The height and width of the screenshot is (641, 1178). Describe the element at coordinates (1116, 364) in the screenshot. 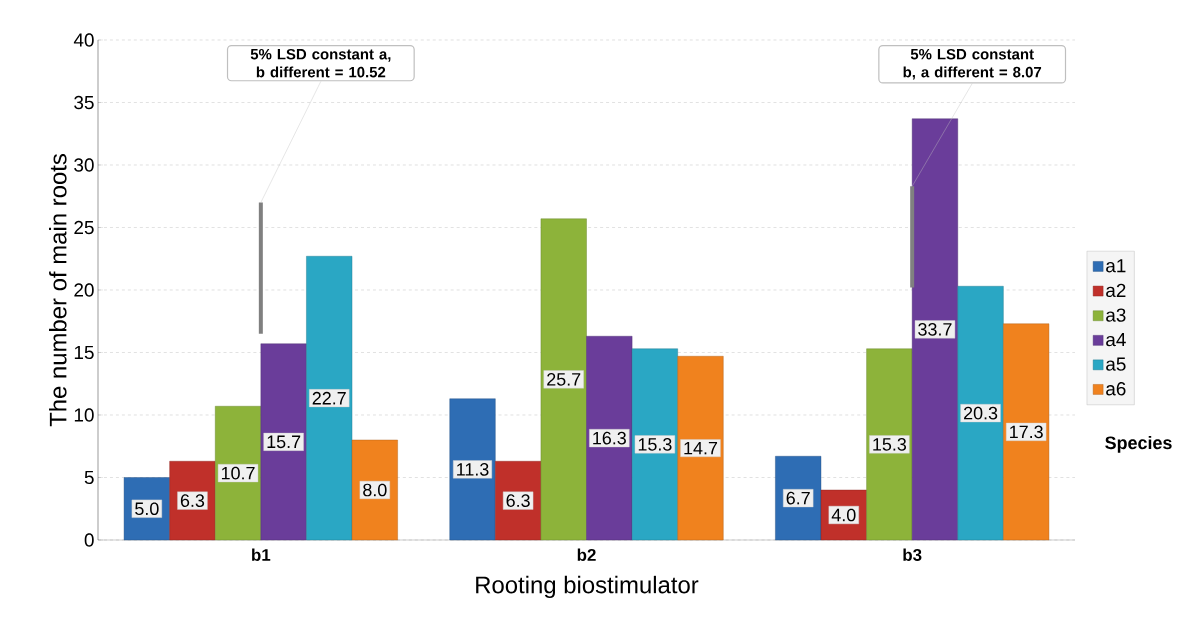

I see `legend-label: a5` at that location.